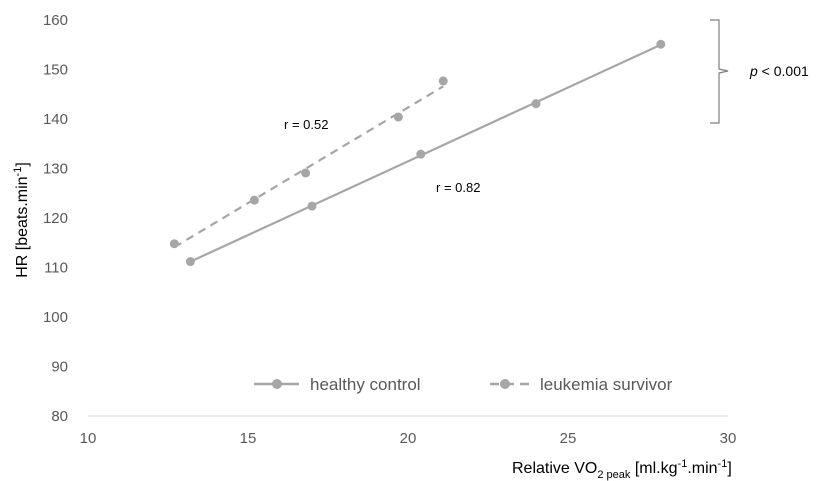 Image resolution: width=823 pixels, height=481 pixels. Describe the element at coordinates (458, 187) in the screenshot. I see `r-label-healthy: r = 0.82` at that location.